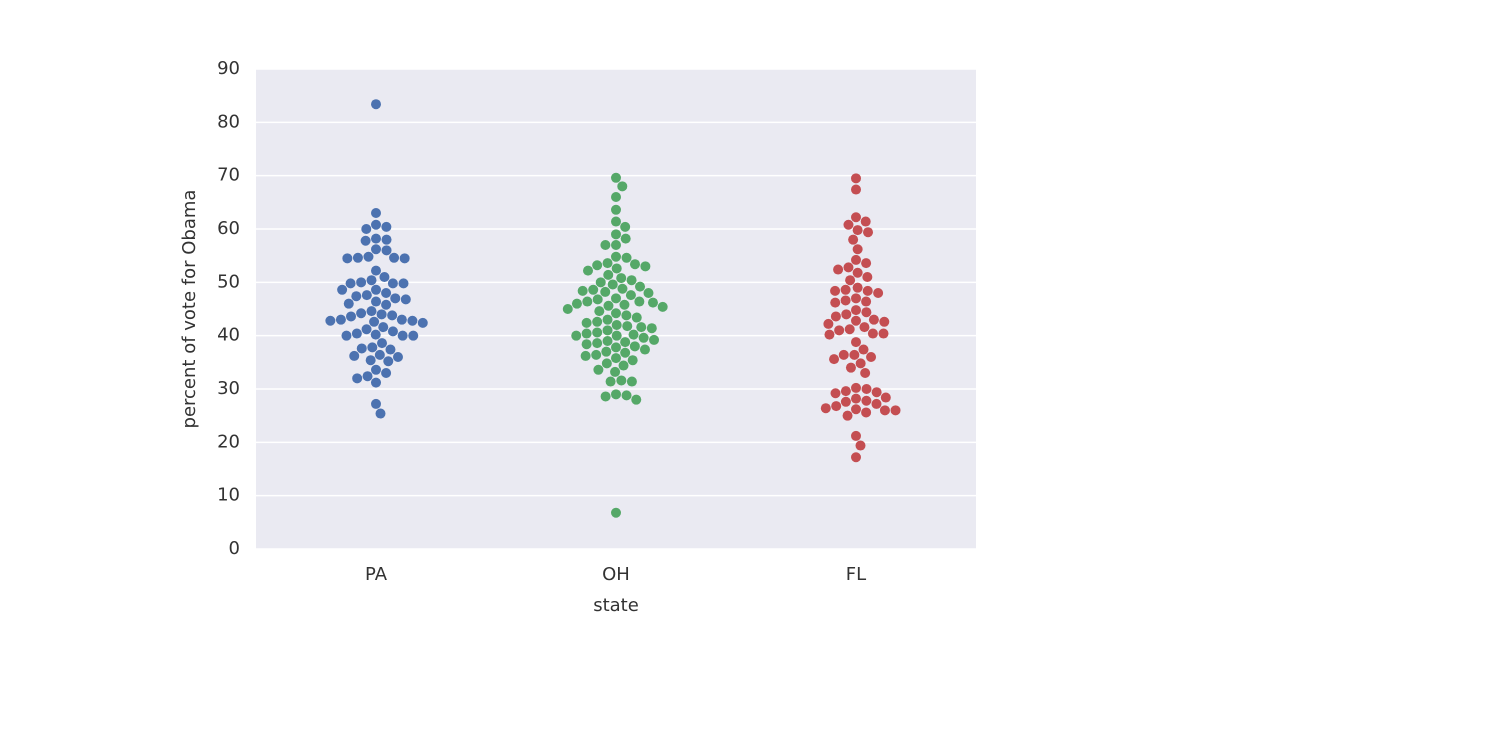 Image resolution: width=1500 pixels, height=734 pixels. What do you see at coordinates (228, 441) in the screenshot?
I see `y-tick-label: 20` at bounding box center [228, 441].